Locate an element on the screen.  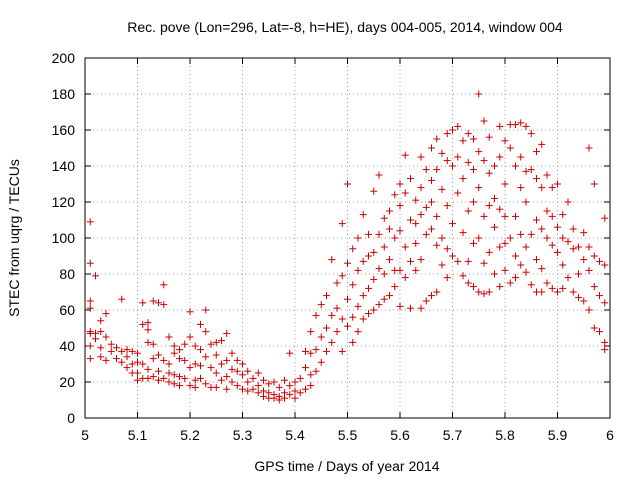
y-tick-label: 200 is located at coordinates (64, 58).